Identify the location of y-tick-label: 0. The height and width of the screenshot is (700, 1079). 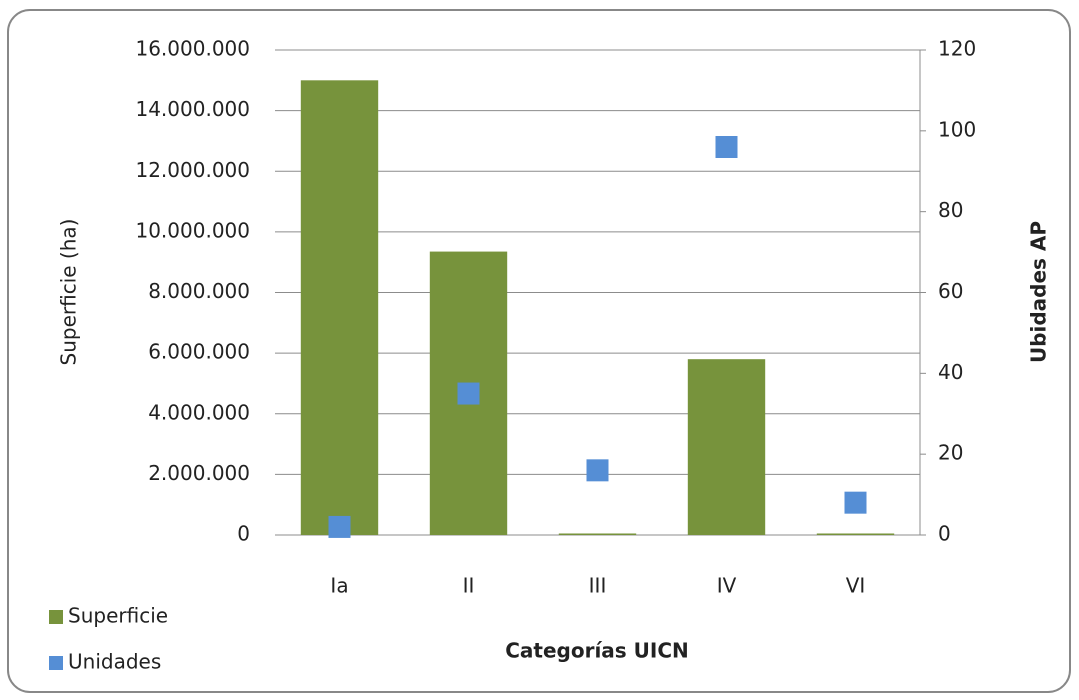
(243, 534).